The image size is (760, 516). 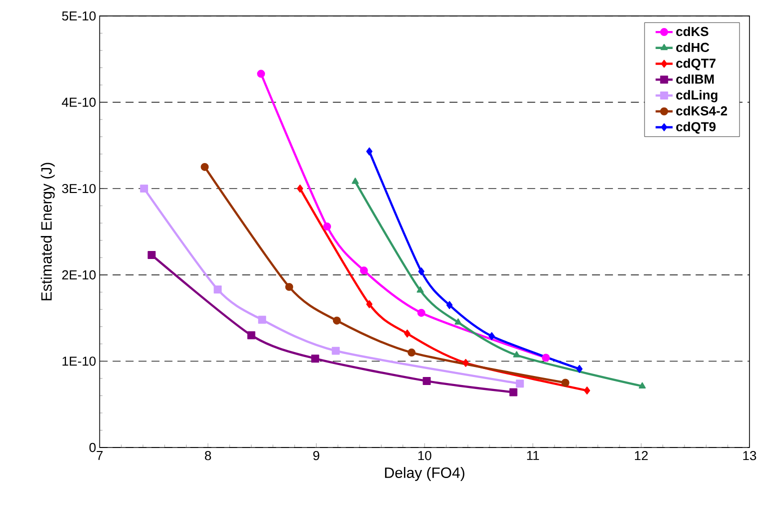 What do you see at coordinates (79, 189) in the screenshot?
I see `y-tick-label: 3E-10` at bounding box center [79, 189].